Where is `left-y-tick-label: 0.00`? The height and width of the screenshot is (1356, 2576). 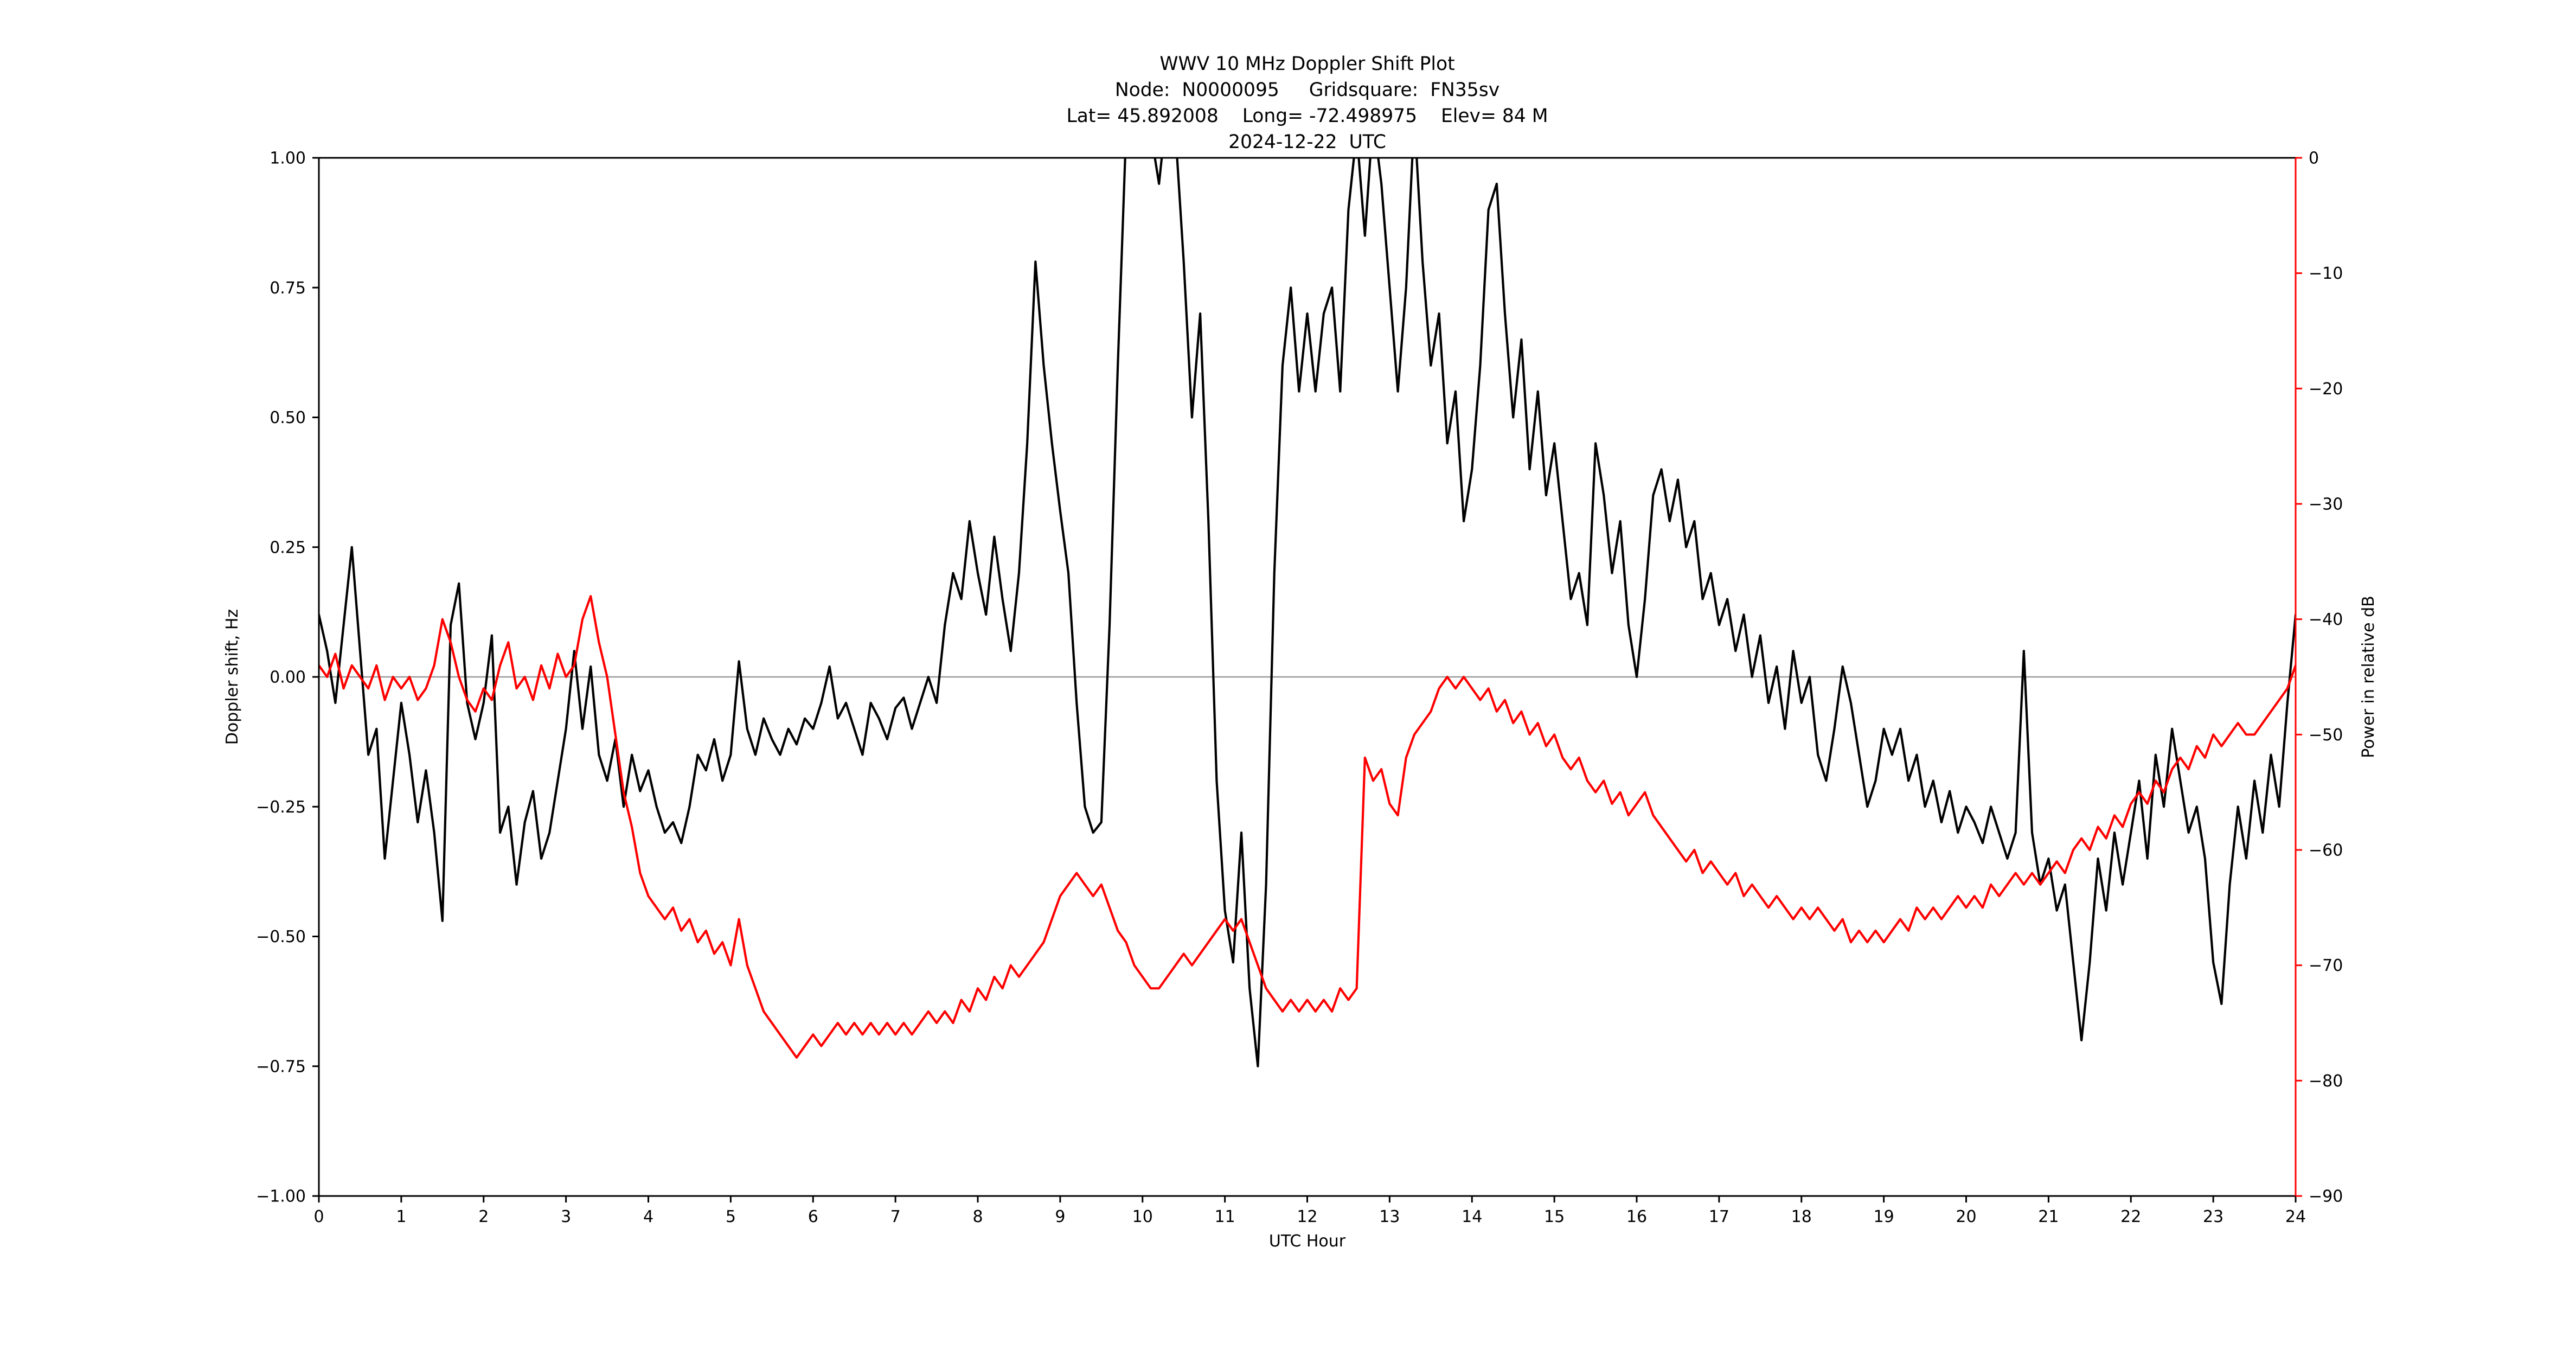
left-y-tick-label: 0.00 is located at coordinates (288, 677).